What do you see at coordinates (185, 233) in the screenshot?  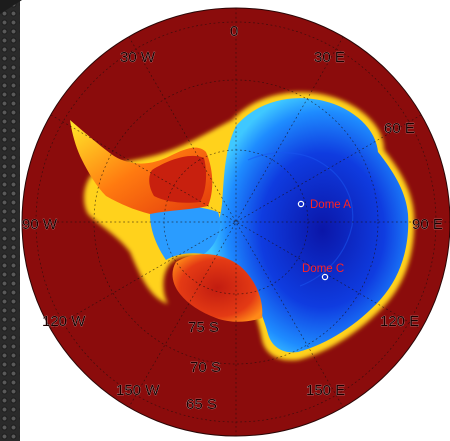 I see `west-antarctic-ice-sheet` at bounding box center [185, 233].